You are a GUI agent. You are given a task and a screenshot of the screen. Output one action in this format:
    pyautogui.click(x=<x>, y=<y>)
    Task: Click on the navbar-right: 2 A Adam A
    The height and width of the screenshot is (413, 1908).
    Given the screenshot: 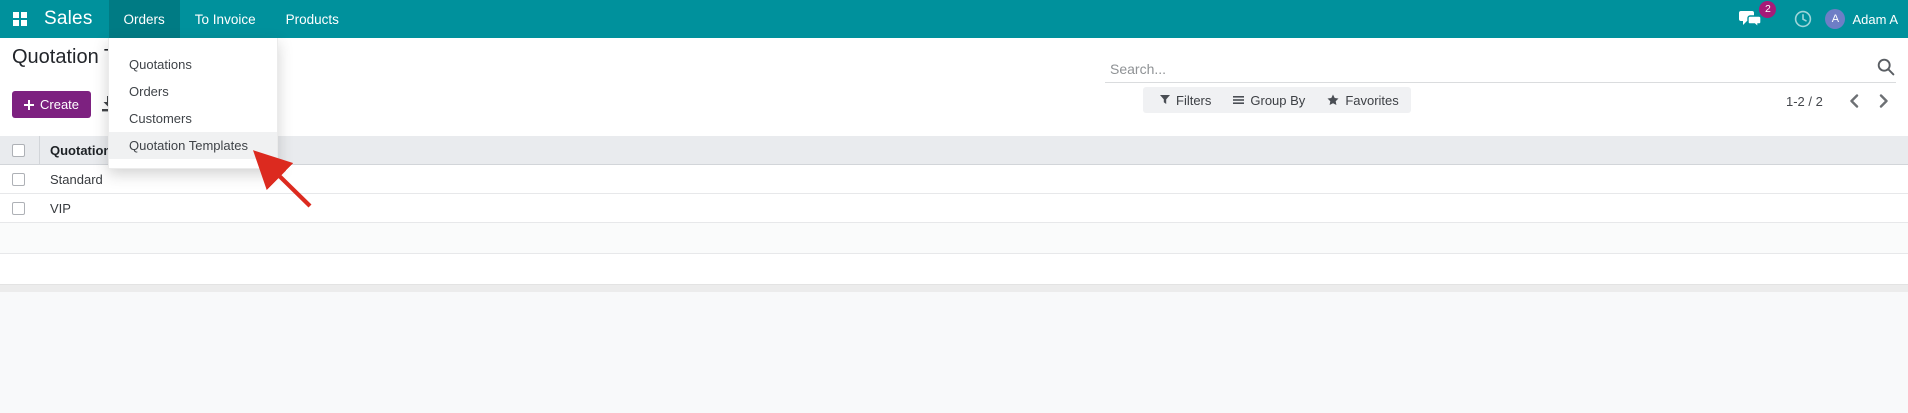 What is the action you would take?
    pyautogui.click(x=1823, y=19)
    